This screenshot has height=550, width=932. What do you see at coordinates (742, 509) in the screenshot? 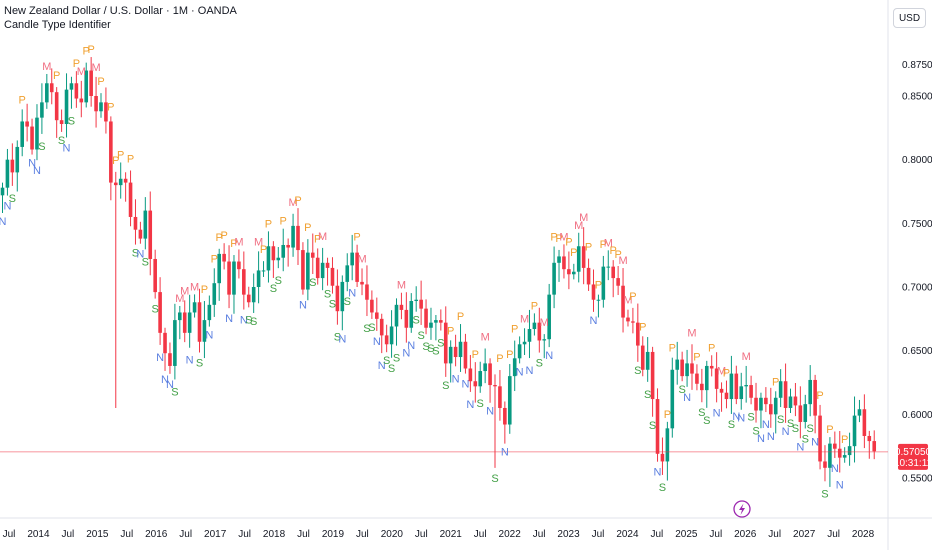
I see `event-lightning-icon` at bounding box center [742, 509].